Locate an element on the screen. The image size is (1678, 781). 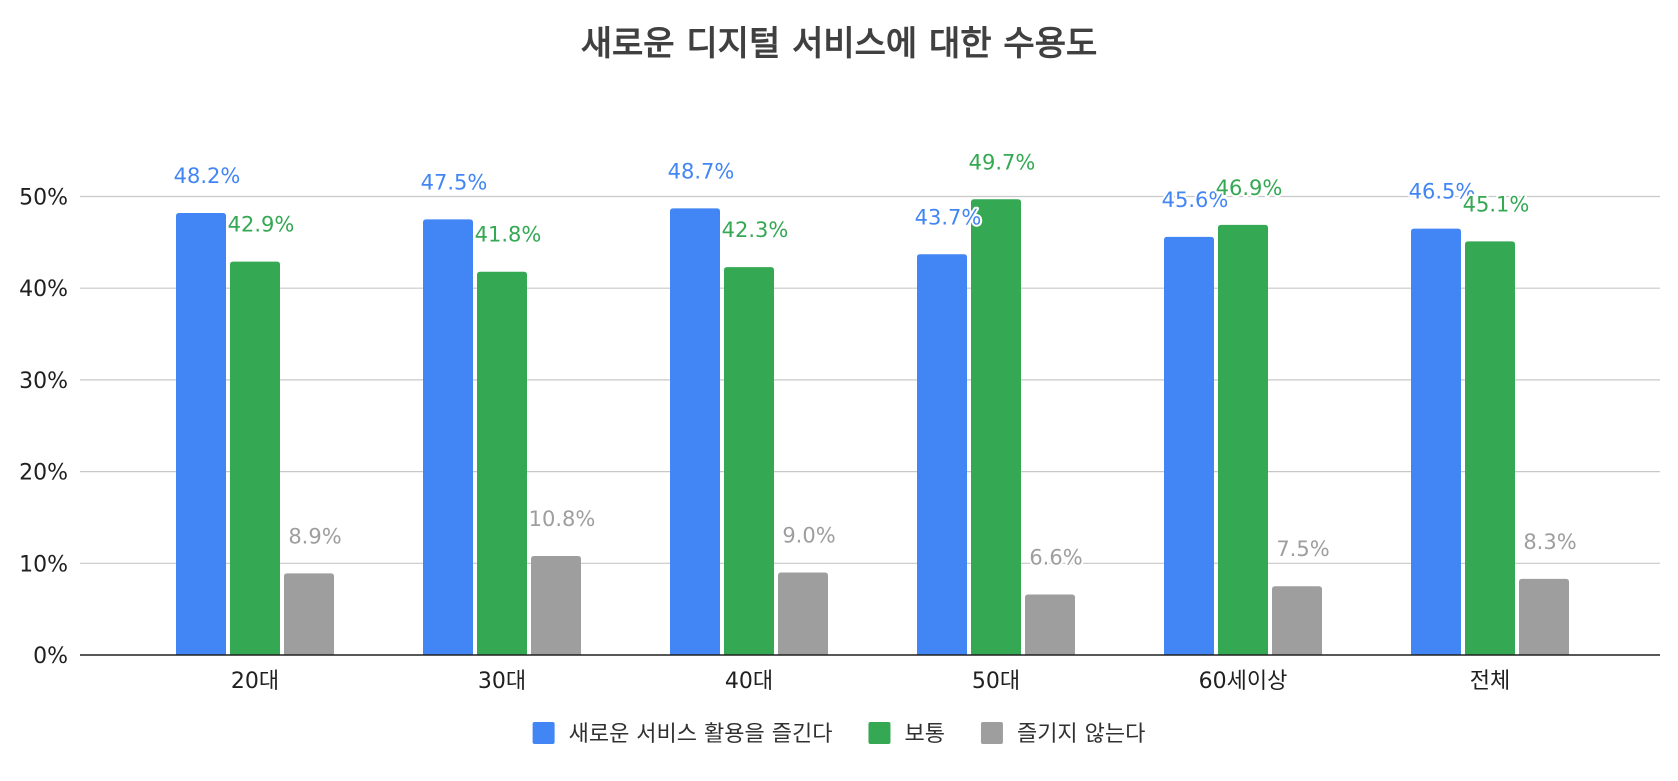
y-axis: 0% 10% 20% 30% 40% 50% is located at coordinates (43, 428).